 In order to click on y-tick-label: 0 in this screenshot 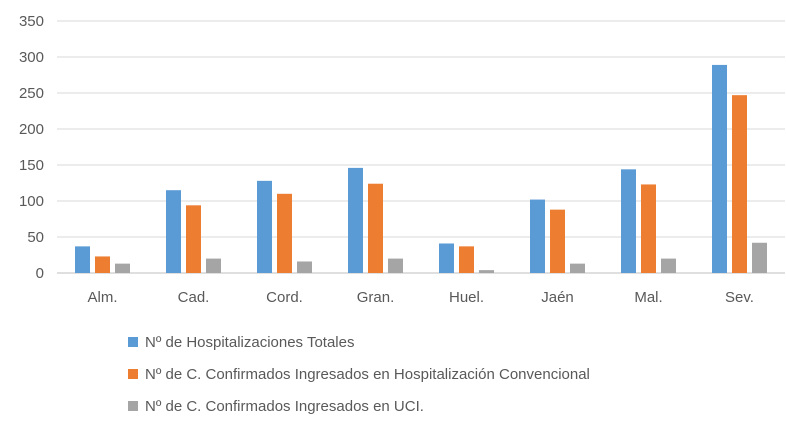, I will do `click(40, 273)`.